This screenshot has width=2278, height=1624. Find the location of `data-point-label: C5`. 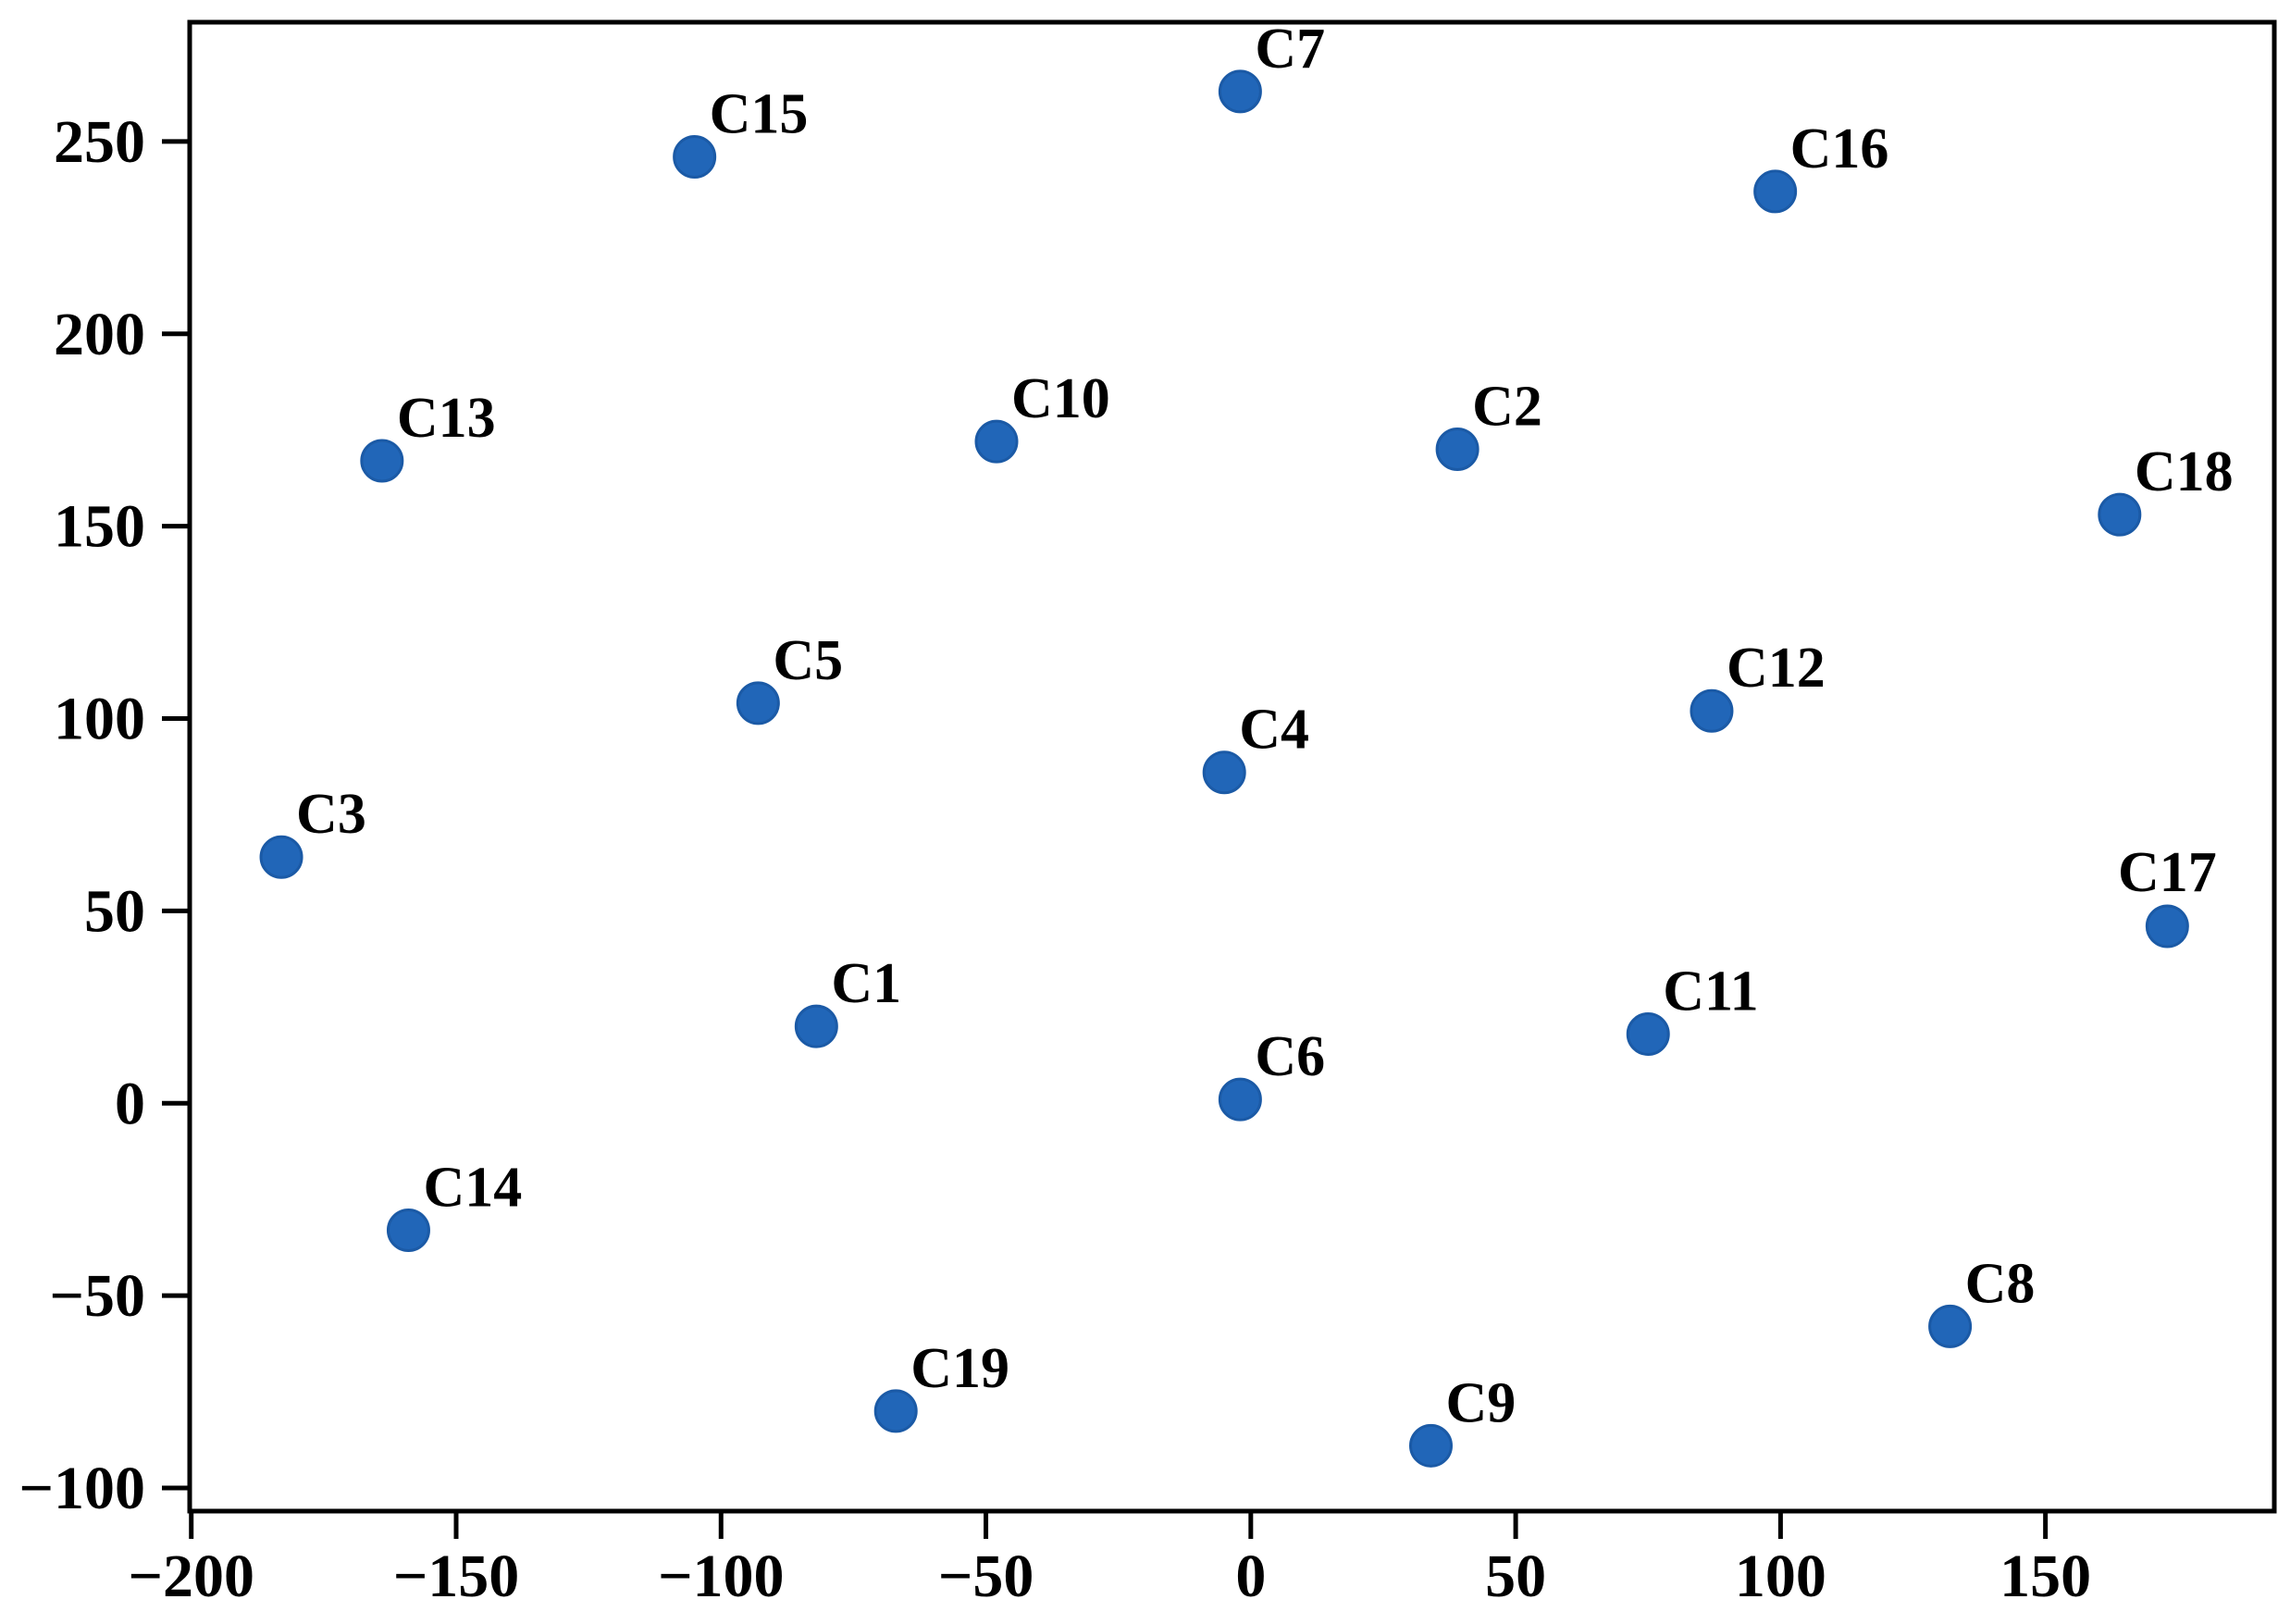

data-point-label: C5 is located at coordinates (808, 660).